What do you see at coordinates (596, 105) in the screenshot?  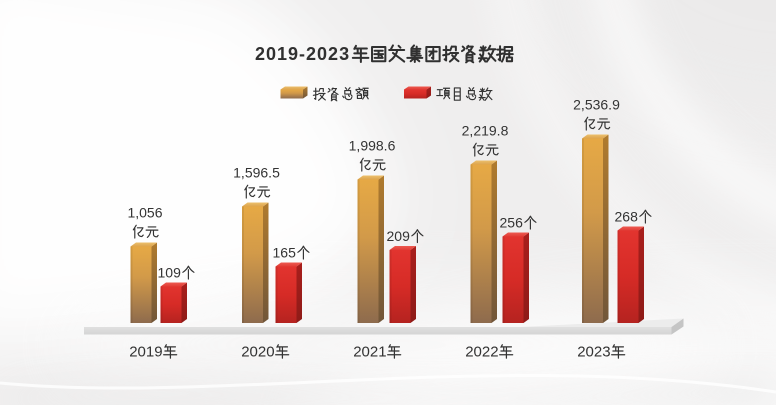 I see `svg-text: 2,536.9` at bounding box center [596, 105].